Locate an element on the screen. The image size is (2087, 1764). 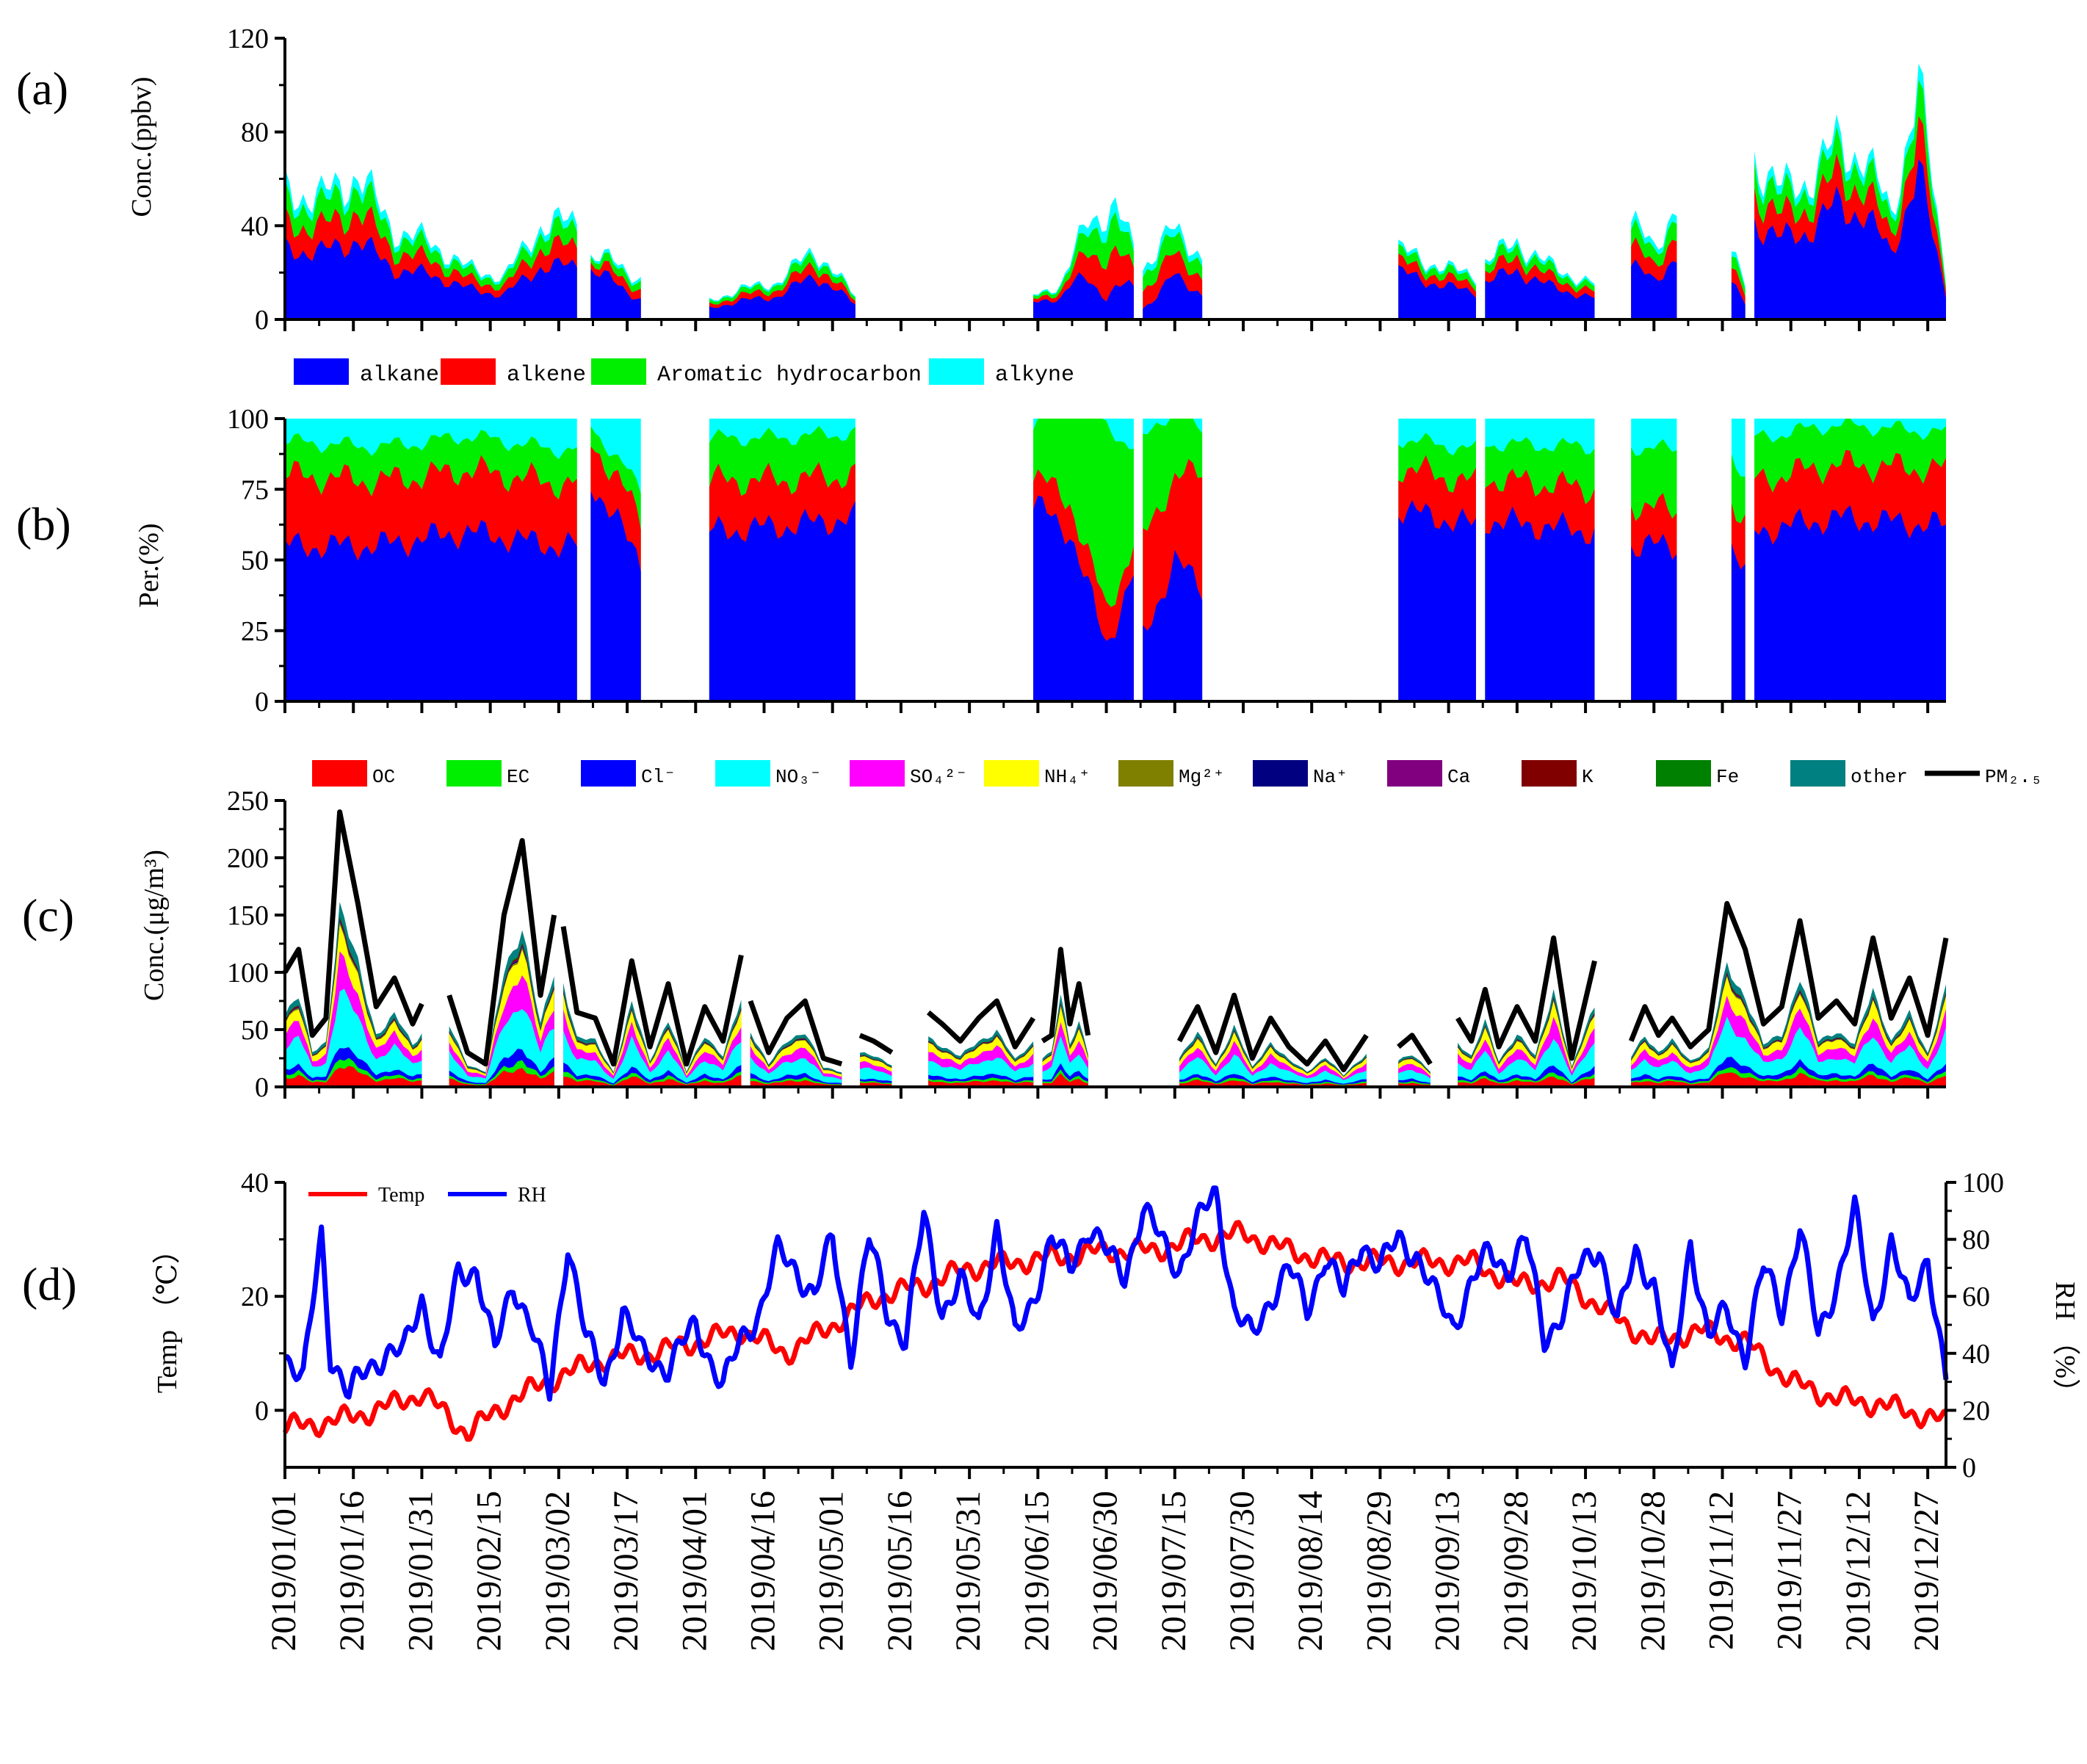
c-area-0-seg7 is located at coordinates (1273, 1083).